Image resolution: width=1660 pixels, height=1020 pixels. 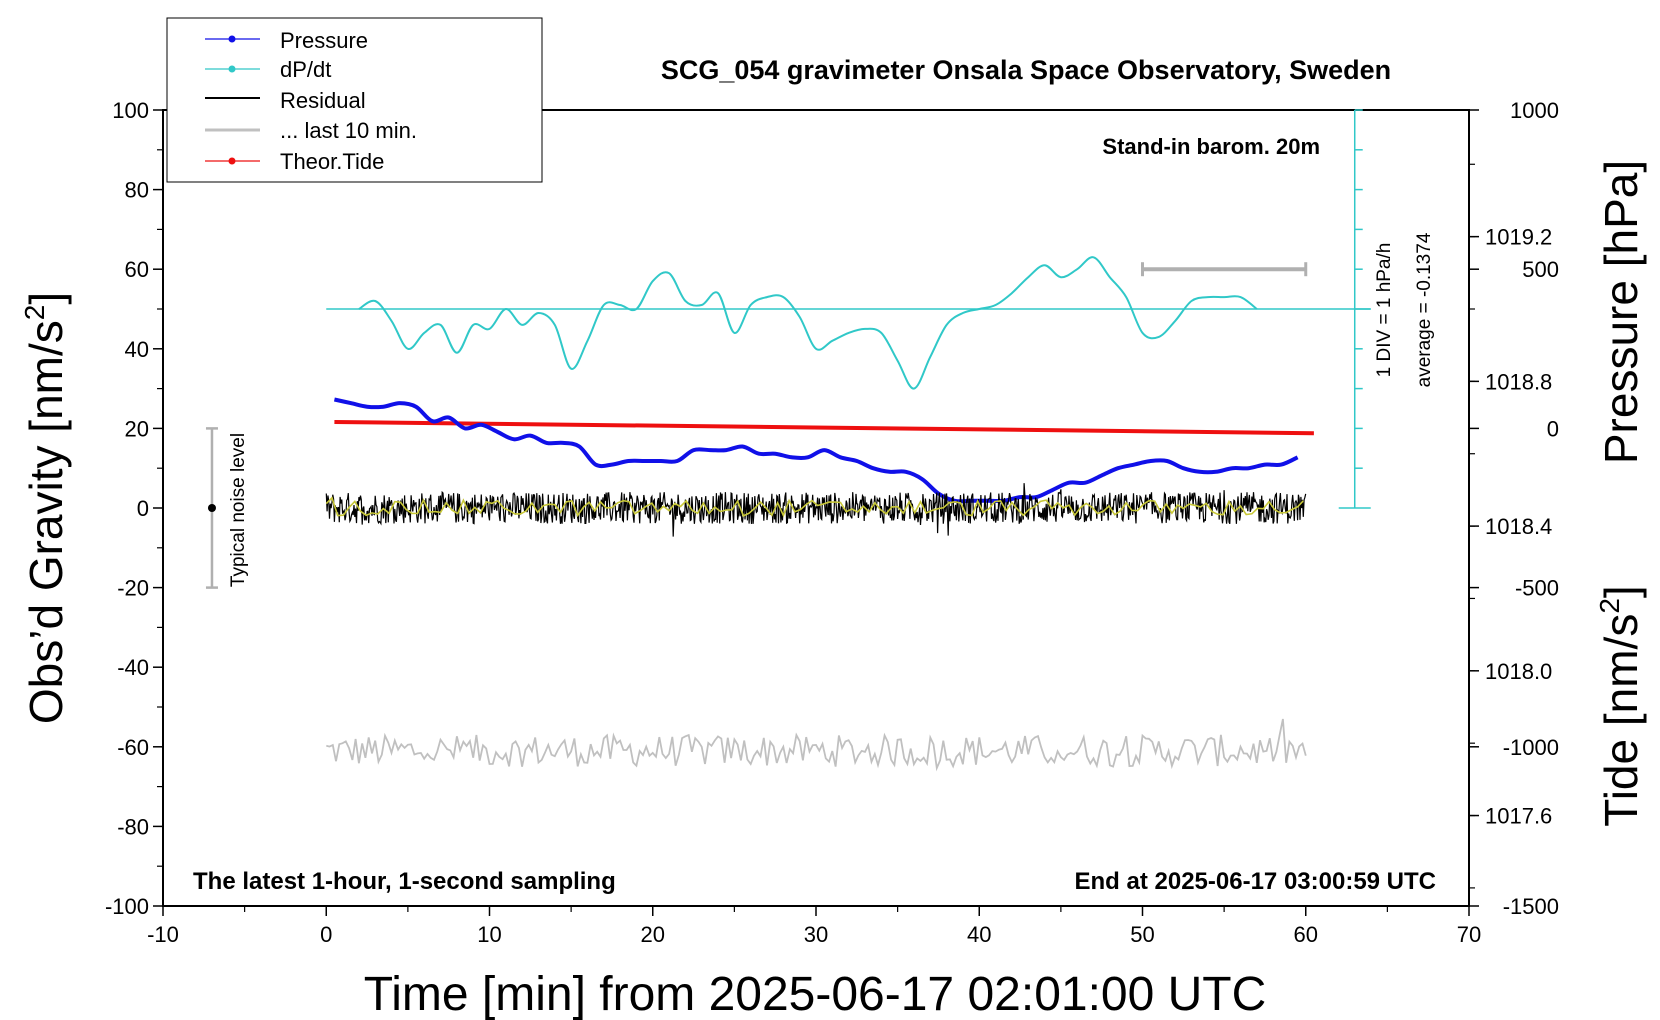 I want to click on y-tick-label: 40, so click(x=137, y=349).